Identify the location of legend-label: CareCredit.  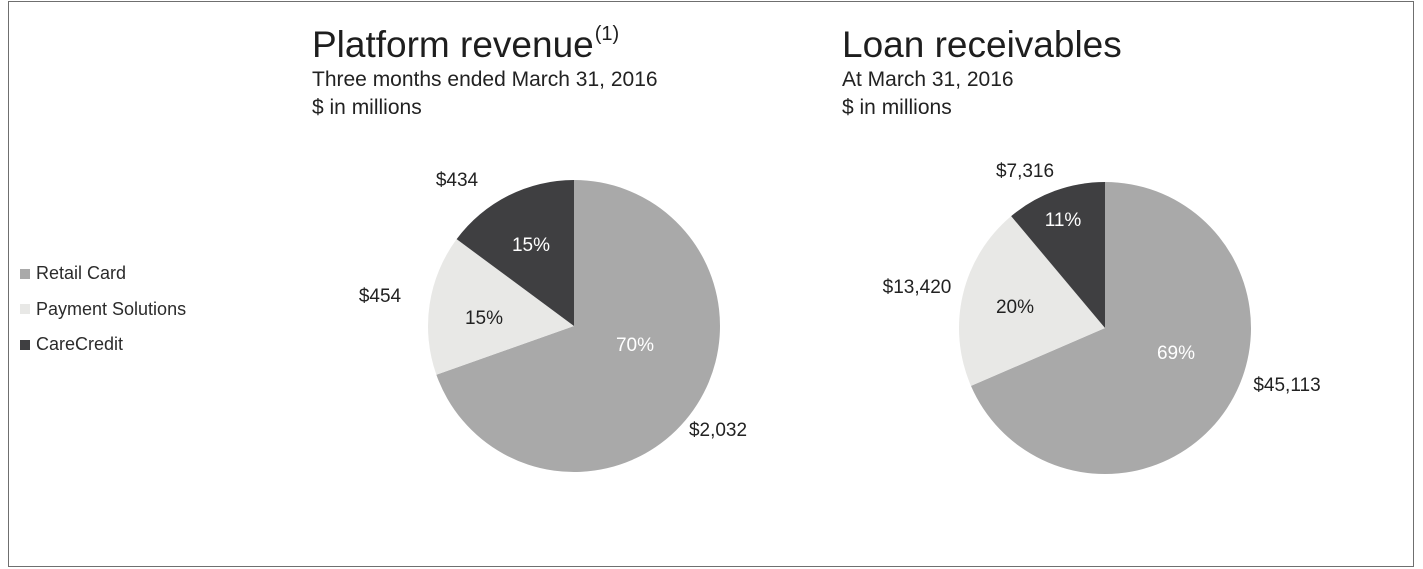
(80, 344).